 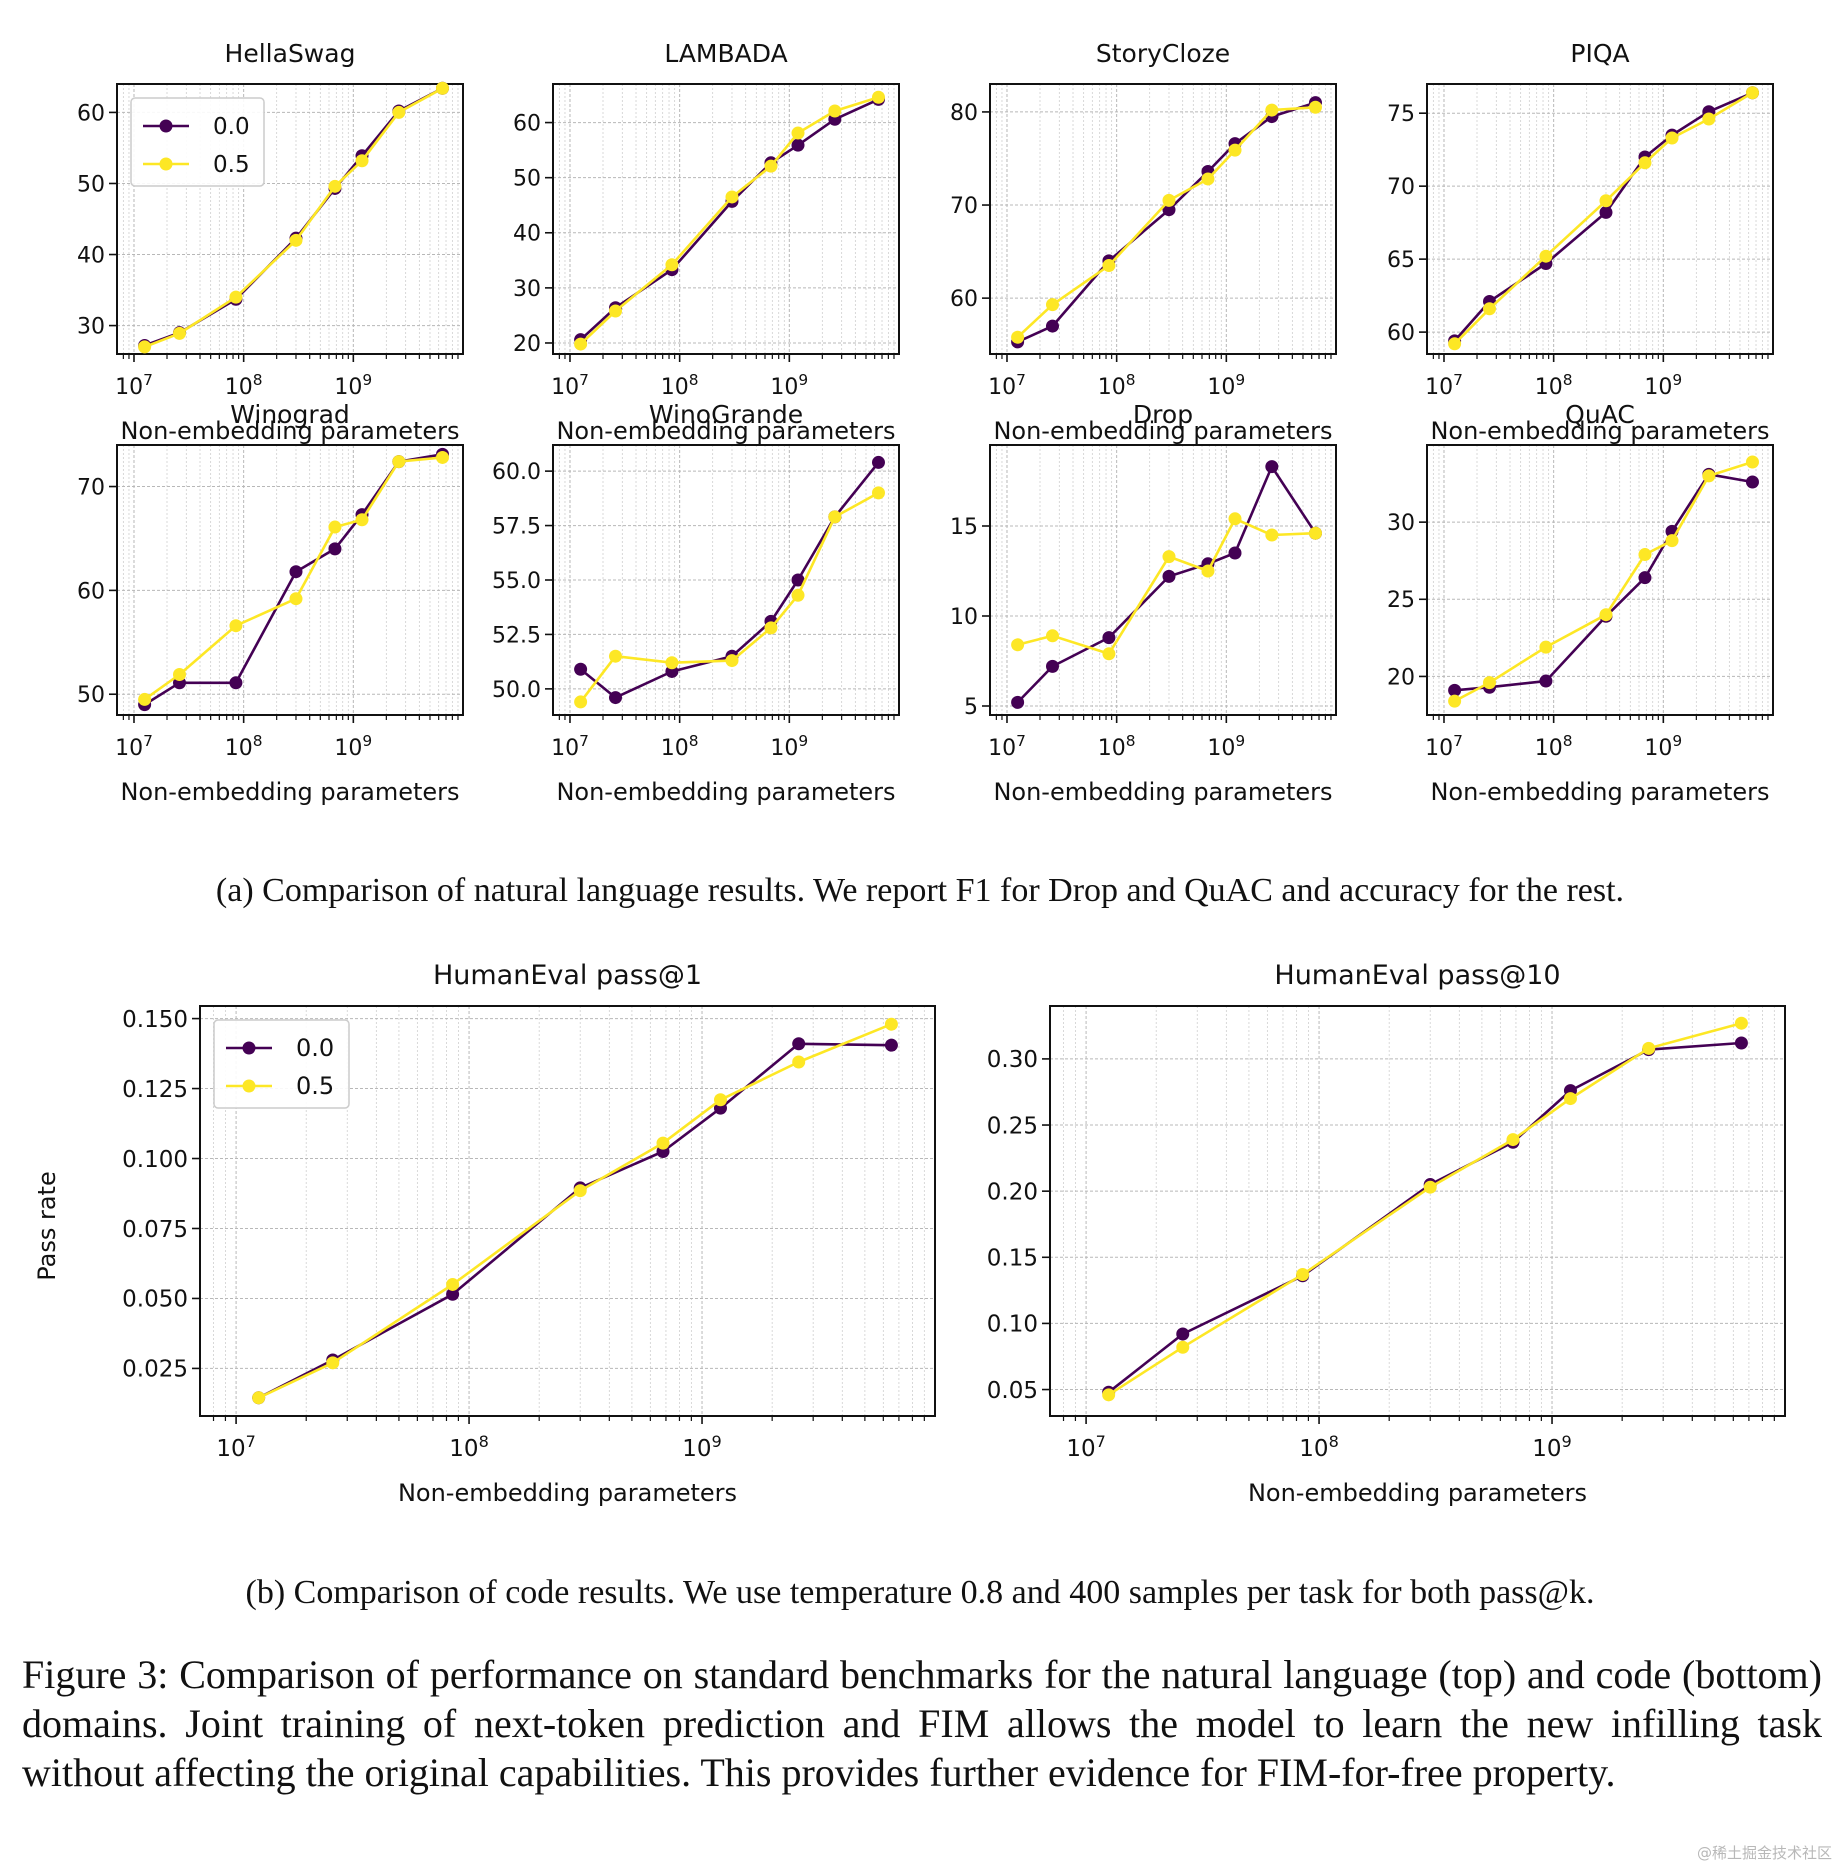 What do you see at coordinates (527, 344) in the screenshot?
I see `y-tick-label: 20` at bounding box center [527, 344].